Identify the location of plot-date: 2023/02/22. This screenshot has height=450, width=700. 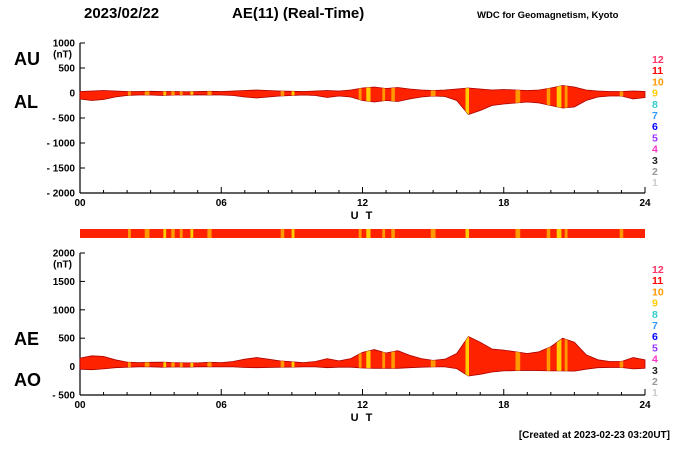
(122, 13).